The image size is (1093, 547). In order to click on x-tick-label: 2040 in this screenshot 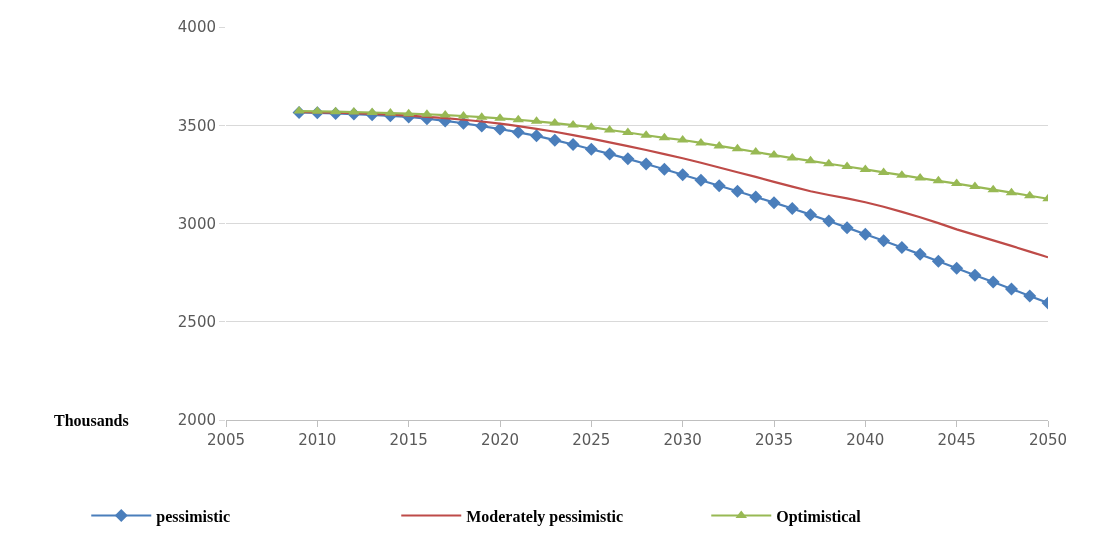, I will do `click(865, 440)`.